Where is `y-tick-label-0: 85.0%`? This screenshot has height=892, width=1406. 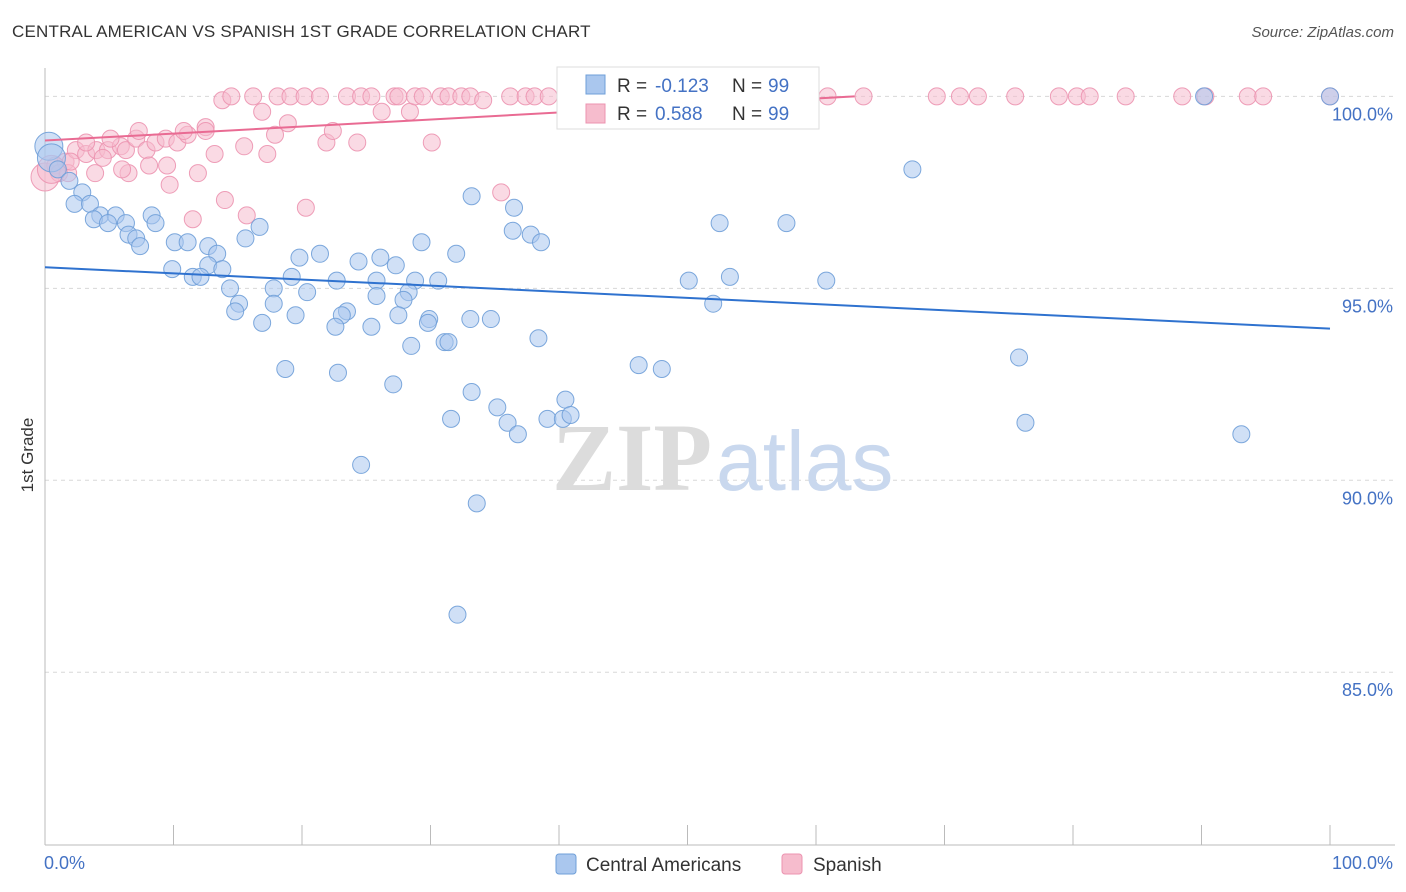 y-tick-label-0: 85.0% is located at coordinates (1367, 690).